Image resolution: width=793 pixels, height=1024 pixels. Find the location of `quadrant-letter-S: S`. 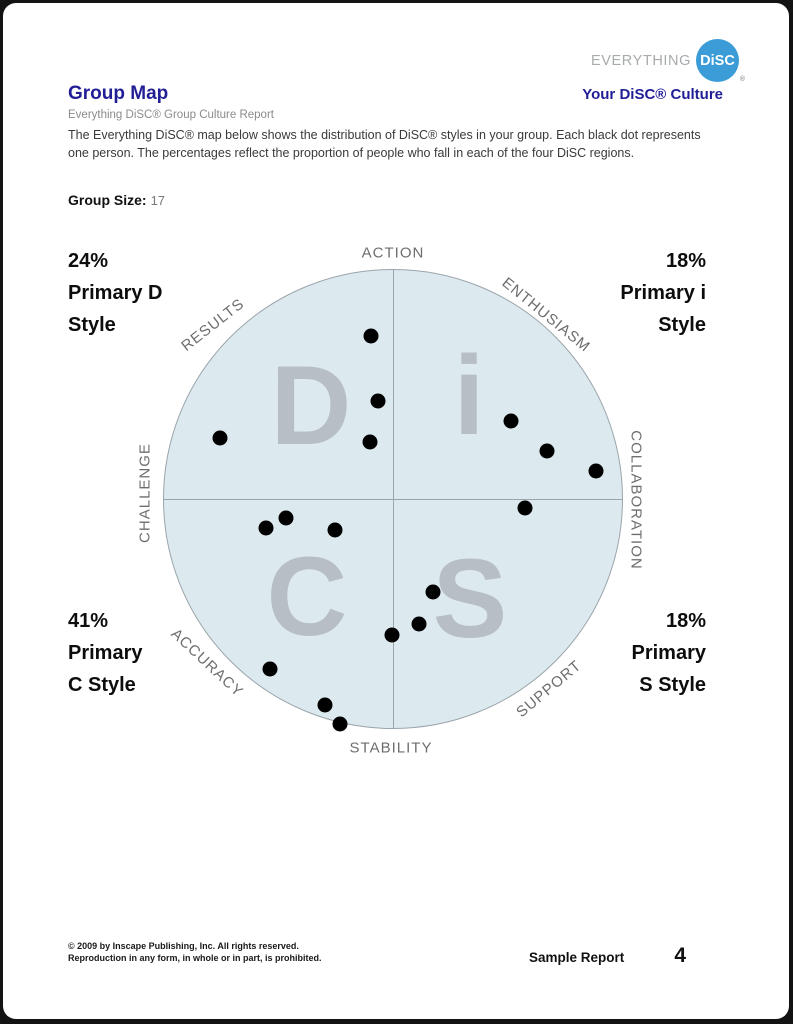

quadrant-letter-S: S is located at coordinates (470, 598).